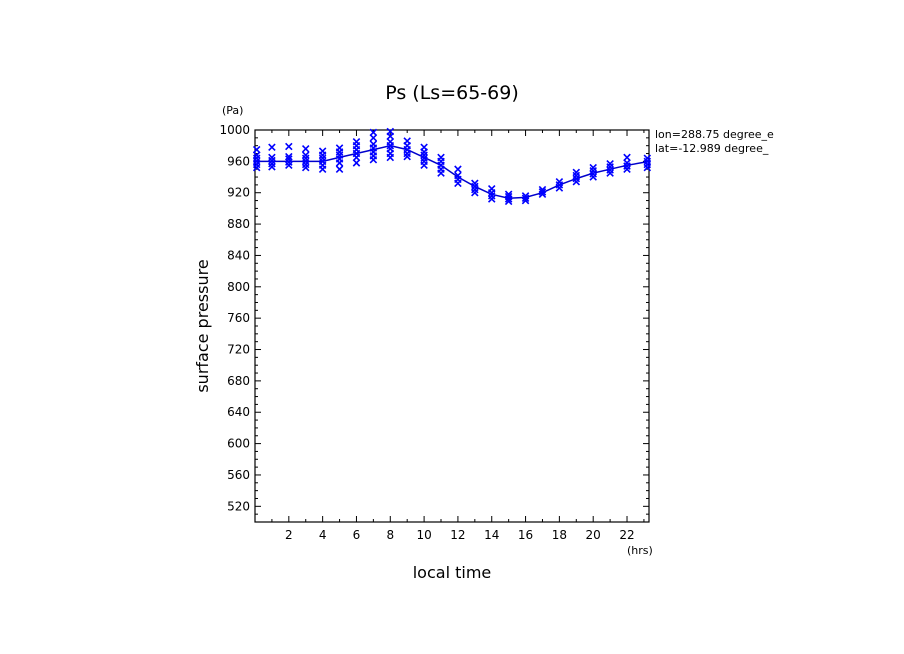 The height and width of the screenshot is (654, 904). What do you see at coordinates (640, 550) in the screenshot?
I see `x-unit-label: (hrs)` at bounding box center [640, 550].